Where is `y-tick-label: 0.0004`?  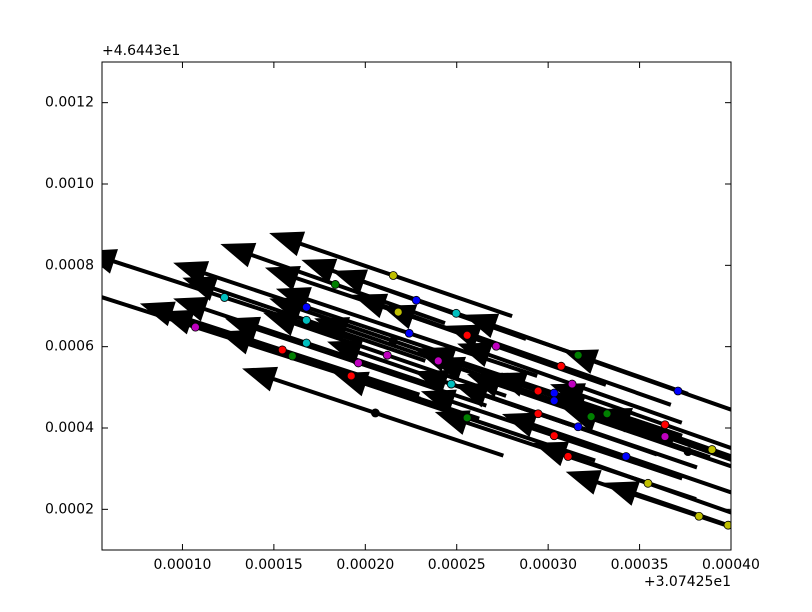
y-tick-label: 0.0004 is located at coordinates (69, 428).